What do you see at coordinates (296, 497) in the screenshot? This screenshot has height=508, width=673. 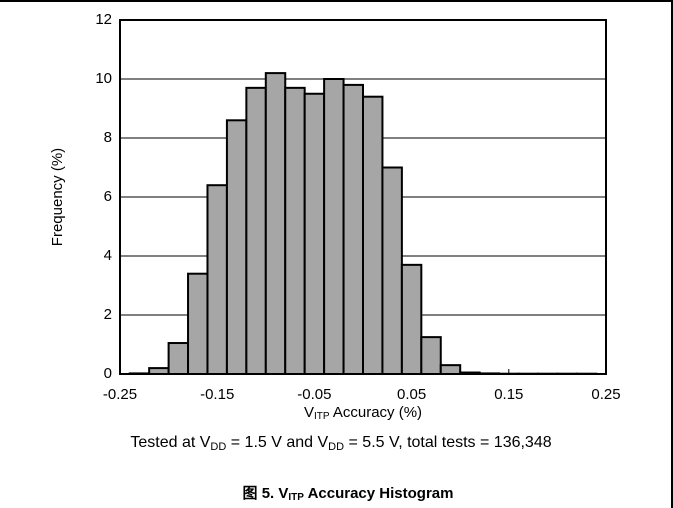 I see `caption-sub: ITP` at bounding box center [296, 497].